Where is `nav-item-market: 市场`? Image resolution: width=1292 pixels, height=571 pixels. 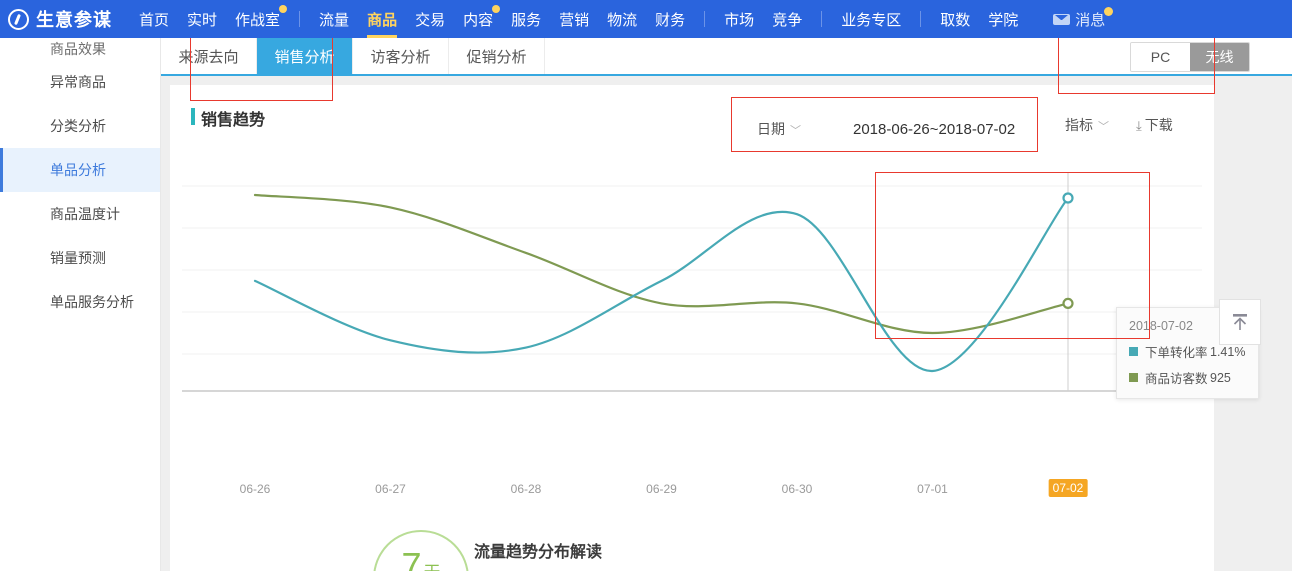
nav-item-market: 市场 is located at coordinates (739, 20).